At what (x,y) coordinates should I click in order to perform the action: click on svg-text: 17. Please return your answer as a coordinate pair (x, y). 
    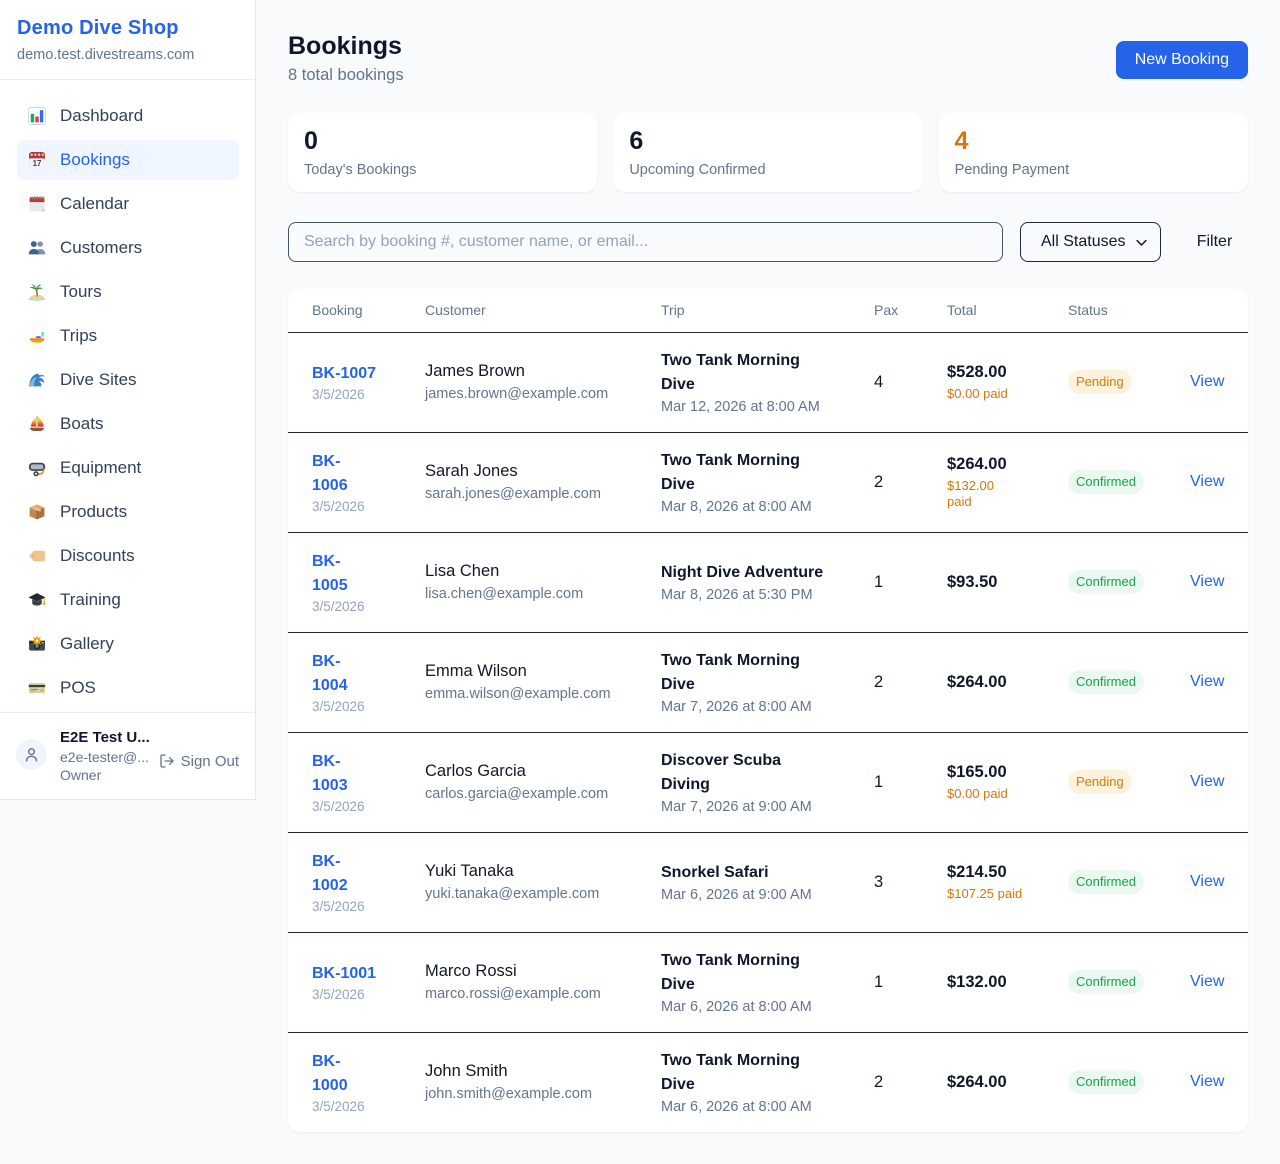
    Looking at the image, I should click on (37, 163).